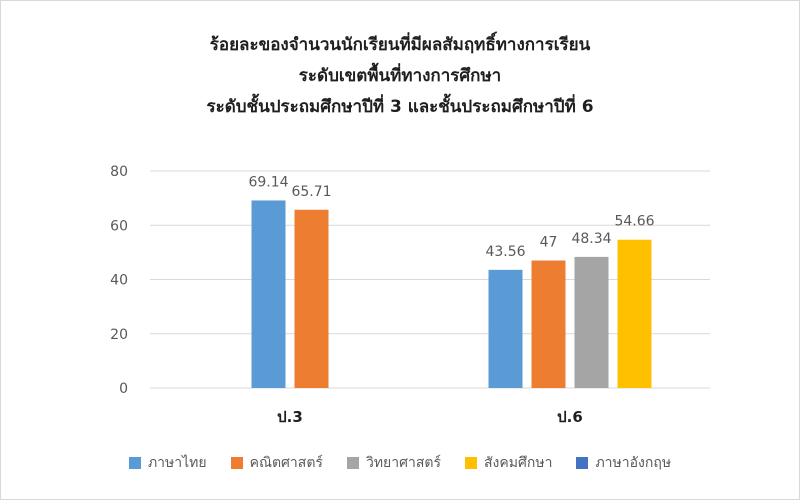 The height and width of the screenshot is (500, 800). I want to click on legend-item: สังคมศึกษา, so click(508, 463).